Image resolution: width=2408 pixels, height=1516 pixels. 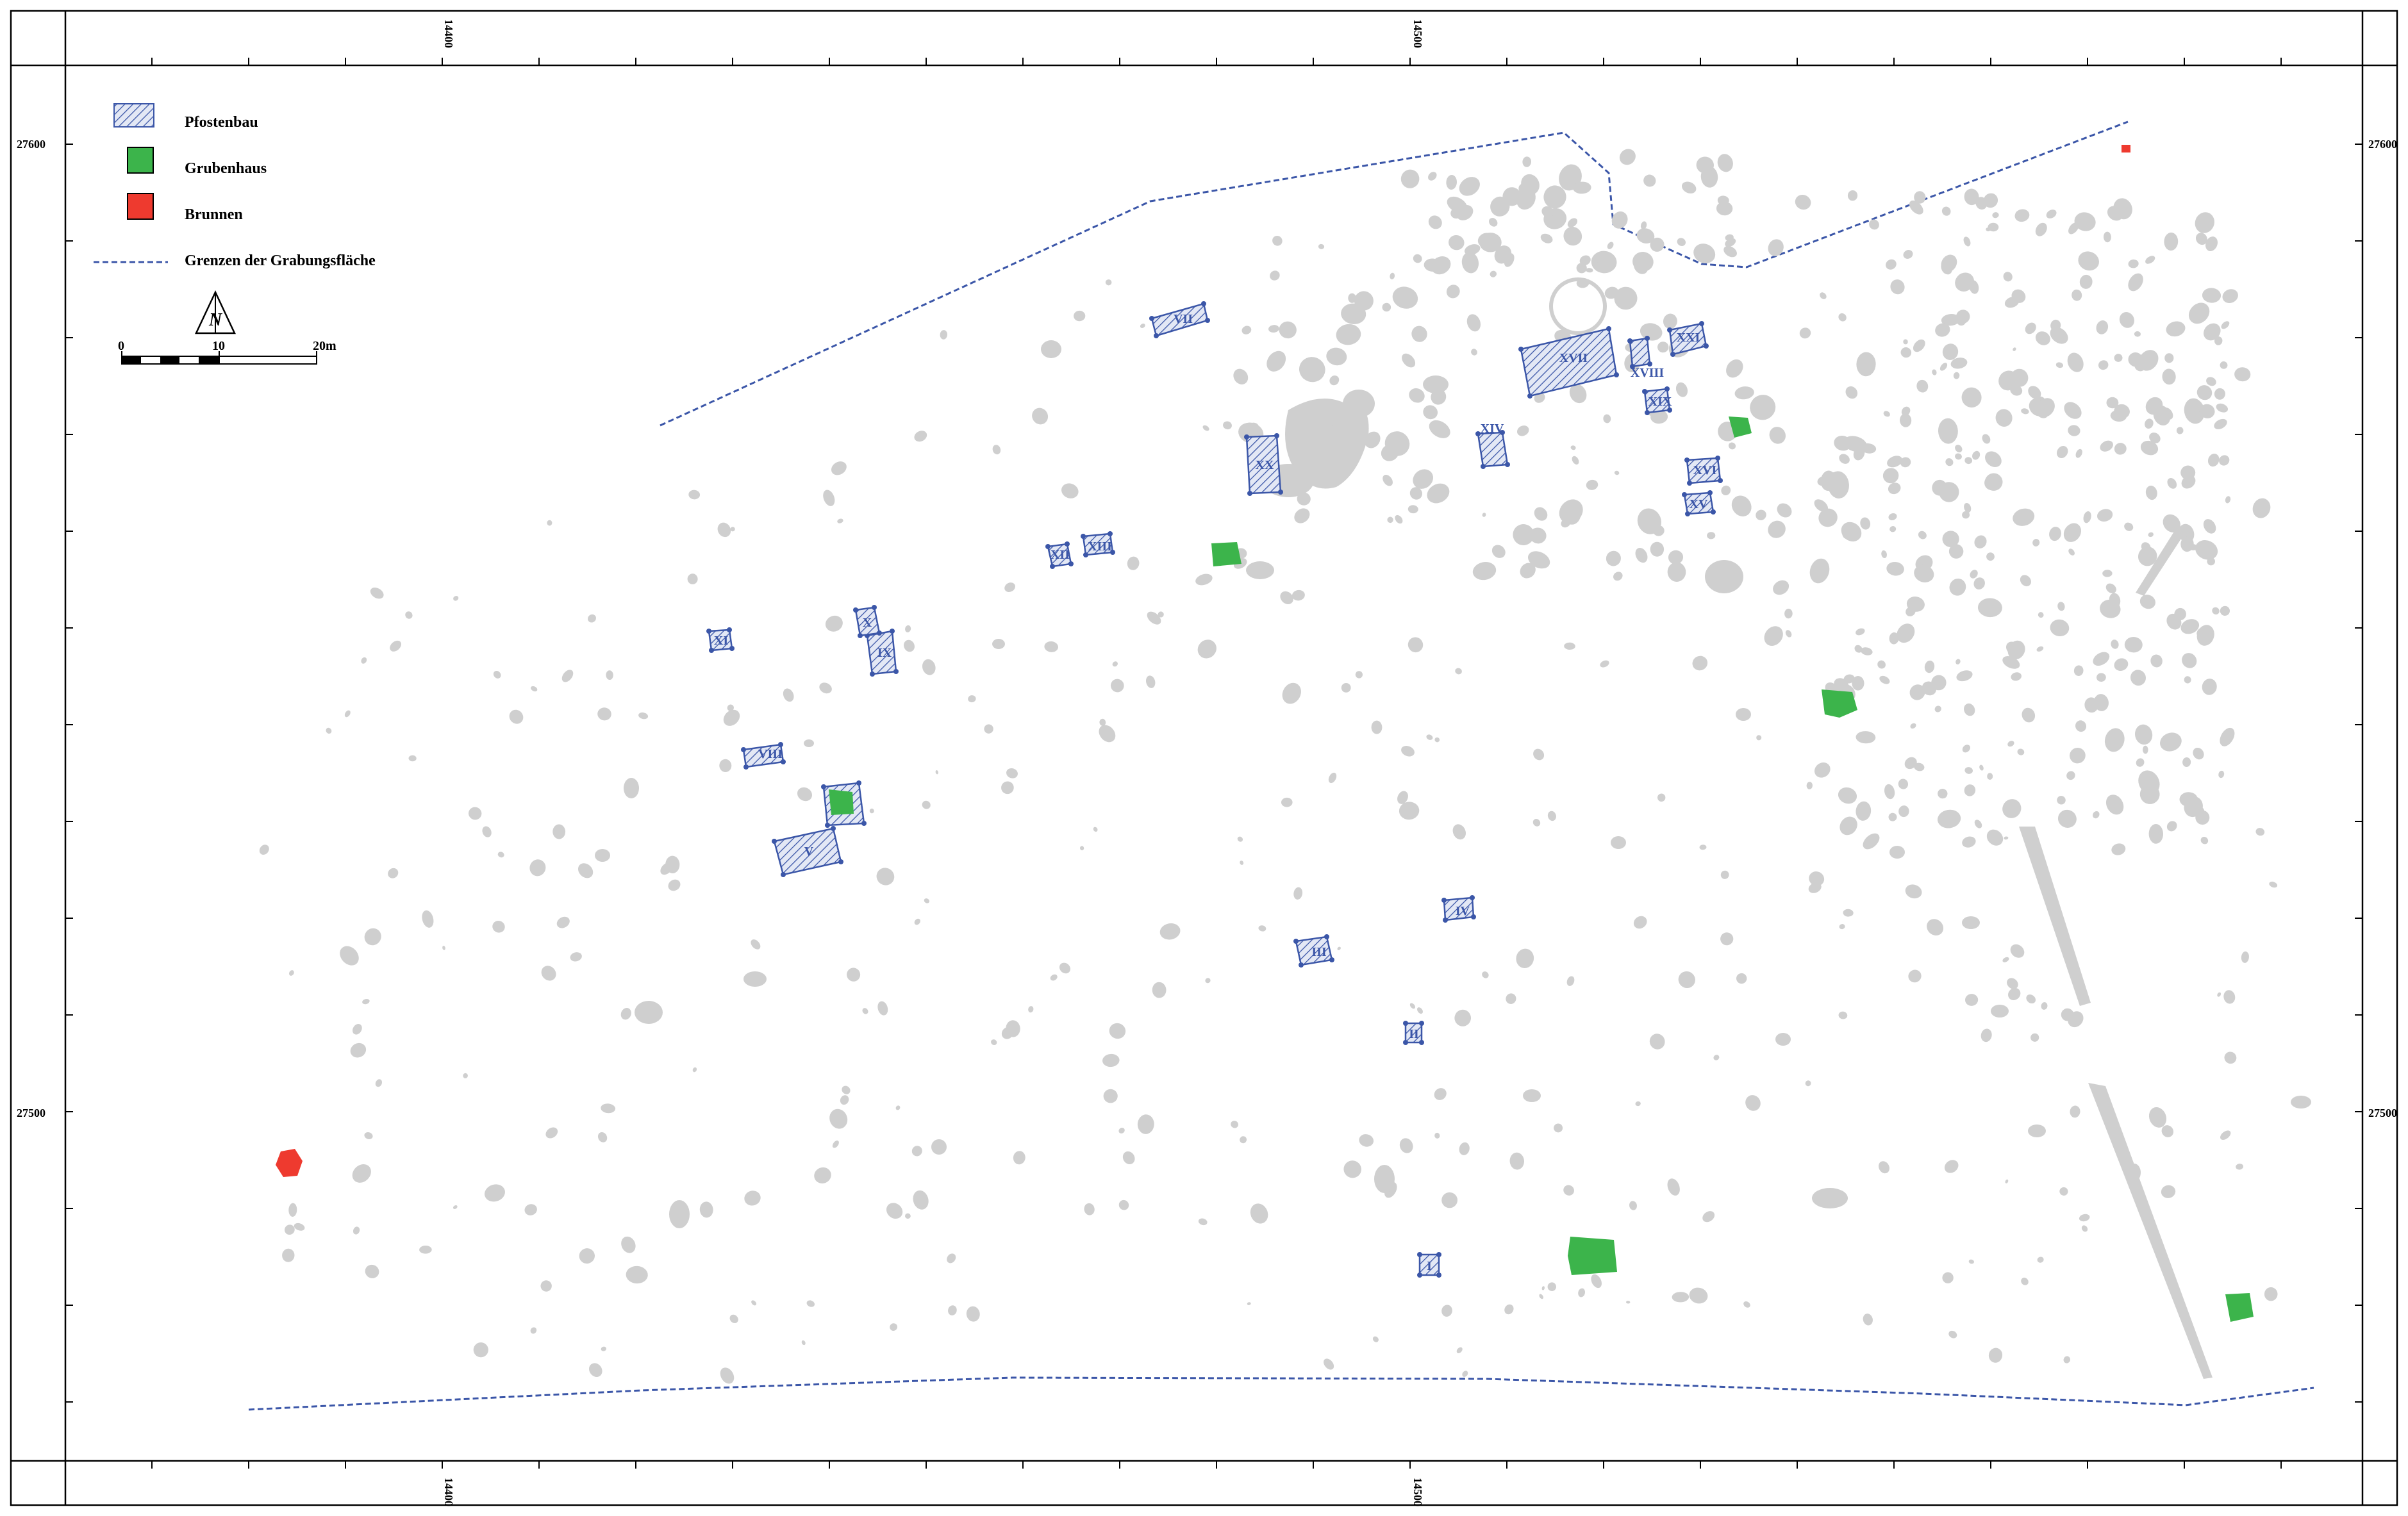 I want to click on pfostenbau-label: XIV, so click(x=1492, y=429).